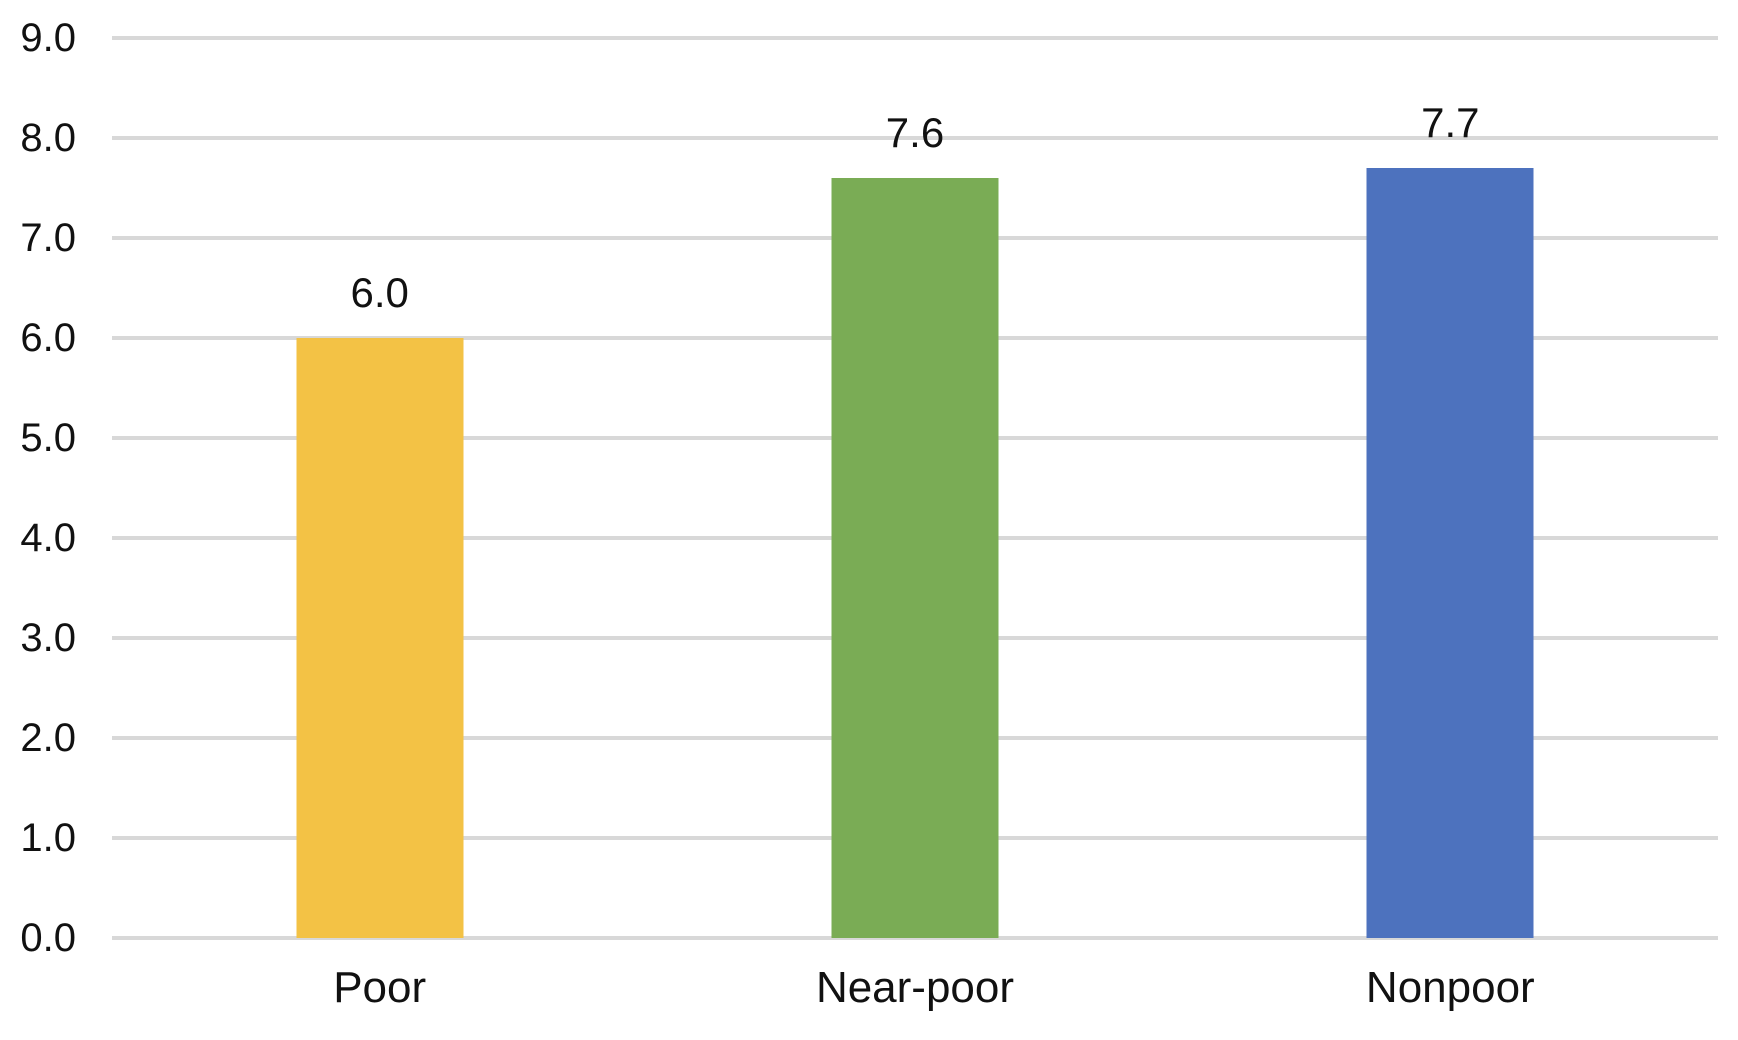 The image size is (1738, 1040). Describe the element at coordinates (1450, 987) in the screenshot. I see `category-label-nonpoor: Nonpoor` at that location.